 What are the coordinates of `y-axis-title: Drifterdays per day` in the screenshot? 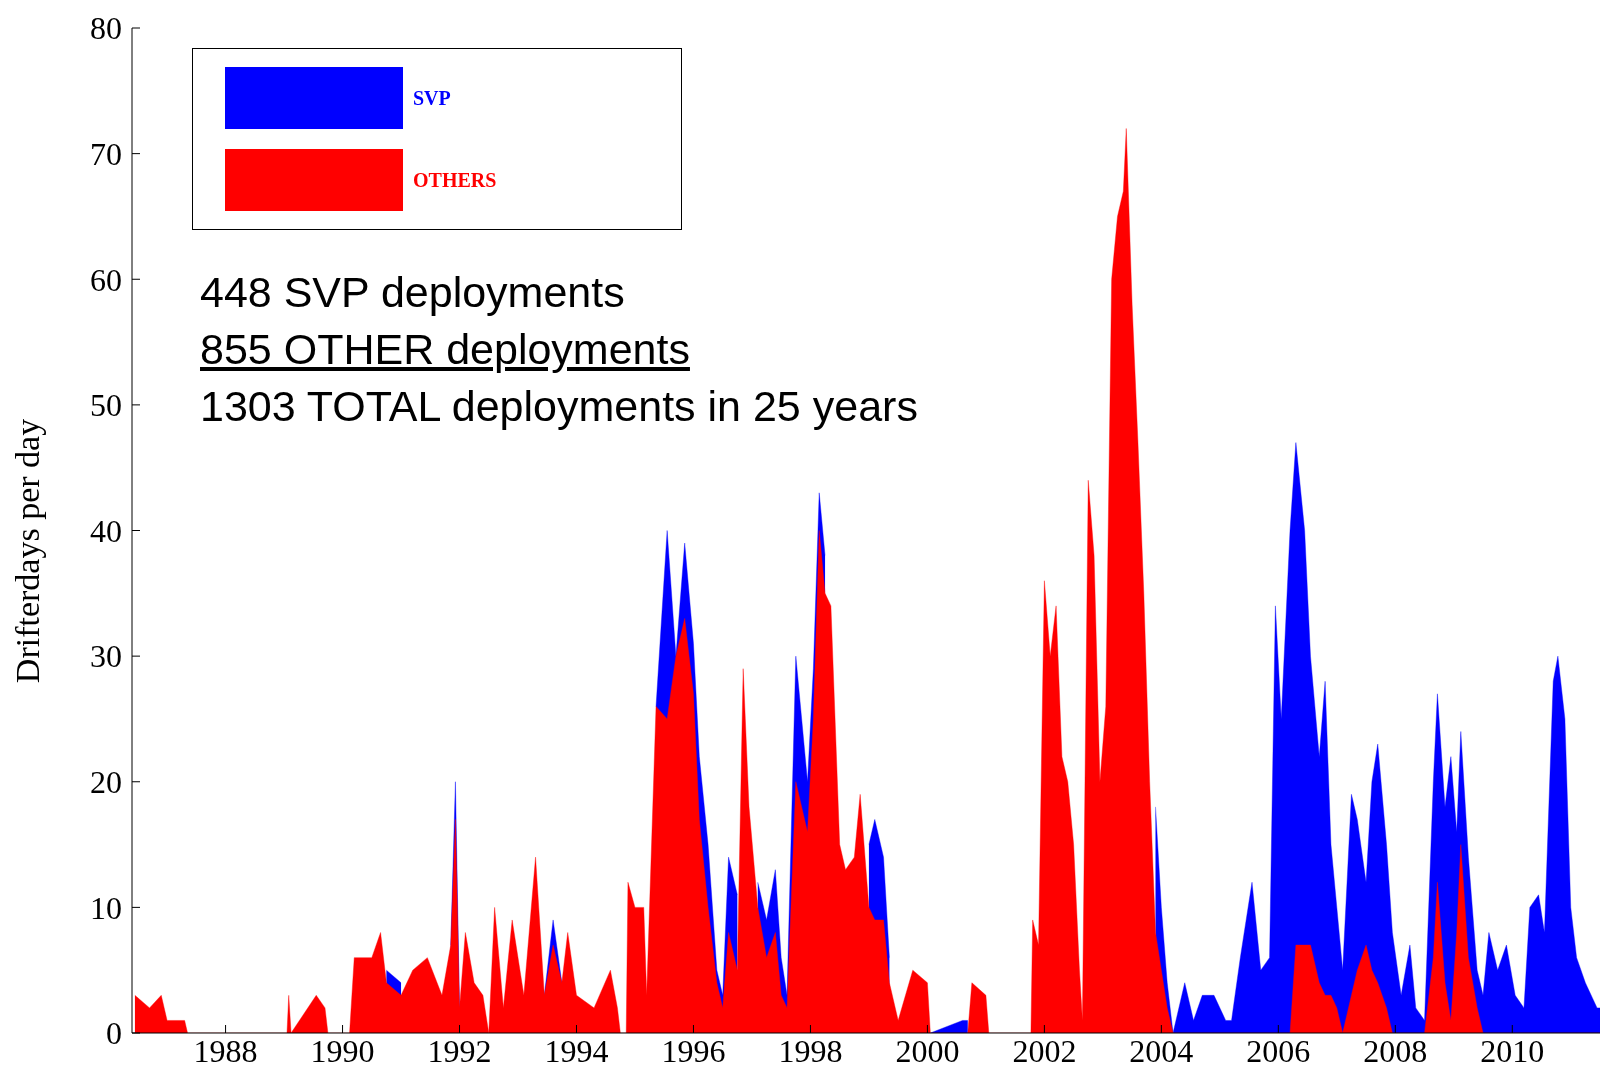 It's located at (28, 550).